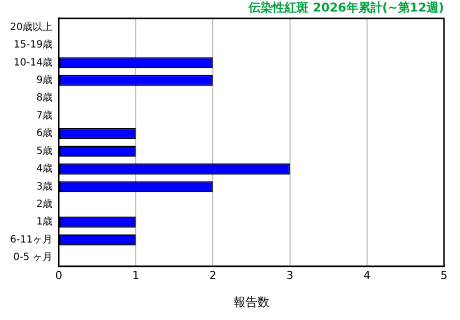  Describe the element at coordinates (33, 44) in the screenshot. I see `y-tick-label: 15-19歳` at that location.